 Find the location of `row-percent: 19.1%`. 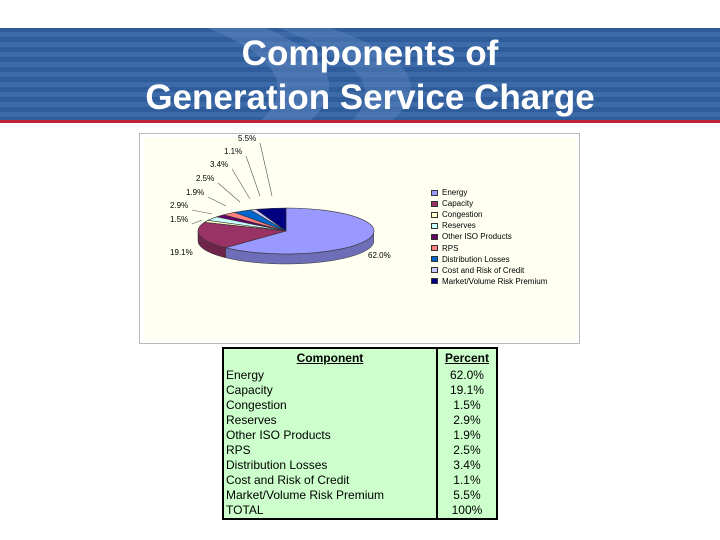

row-percent: 19.1% is located at coordinates (466, 390).